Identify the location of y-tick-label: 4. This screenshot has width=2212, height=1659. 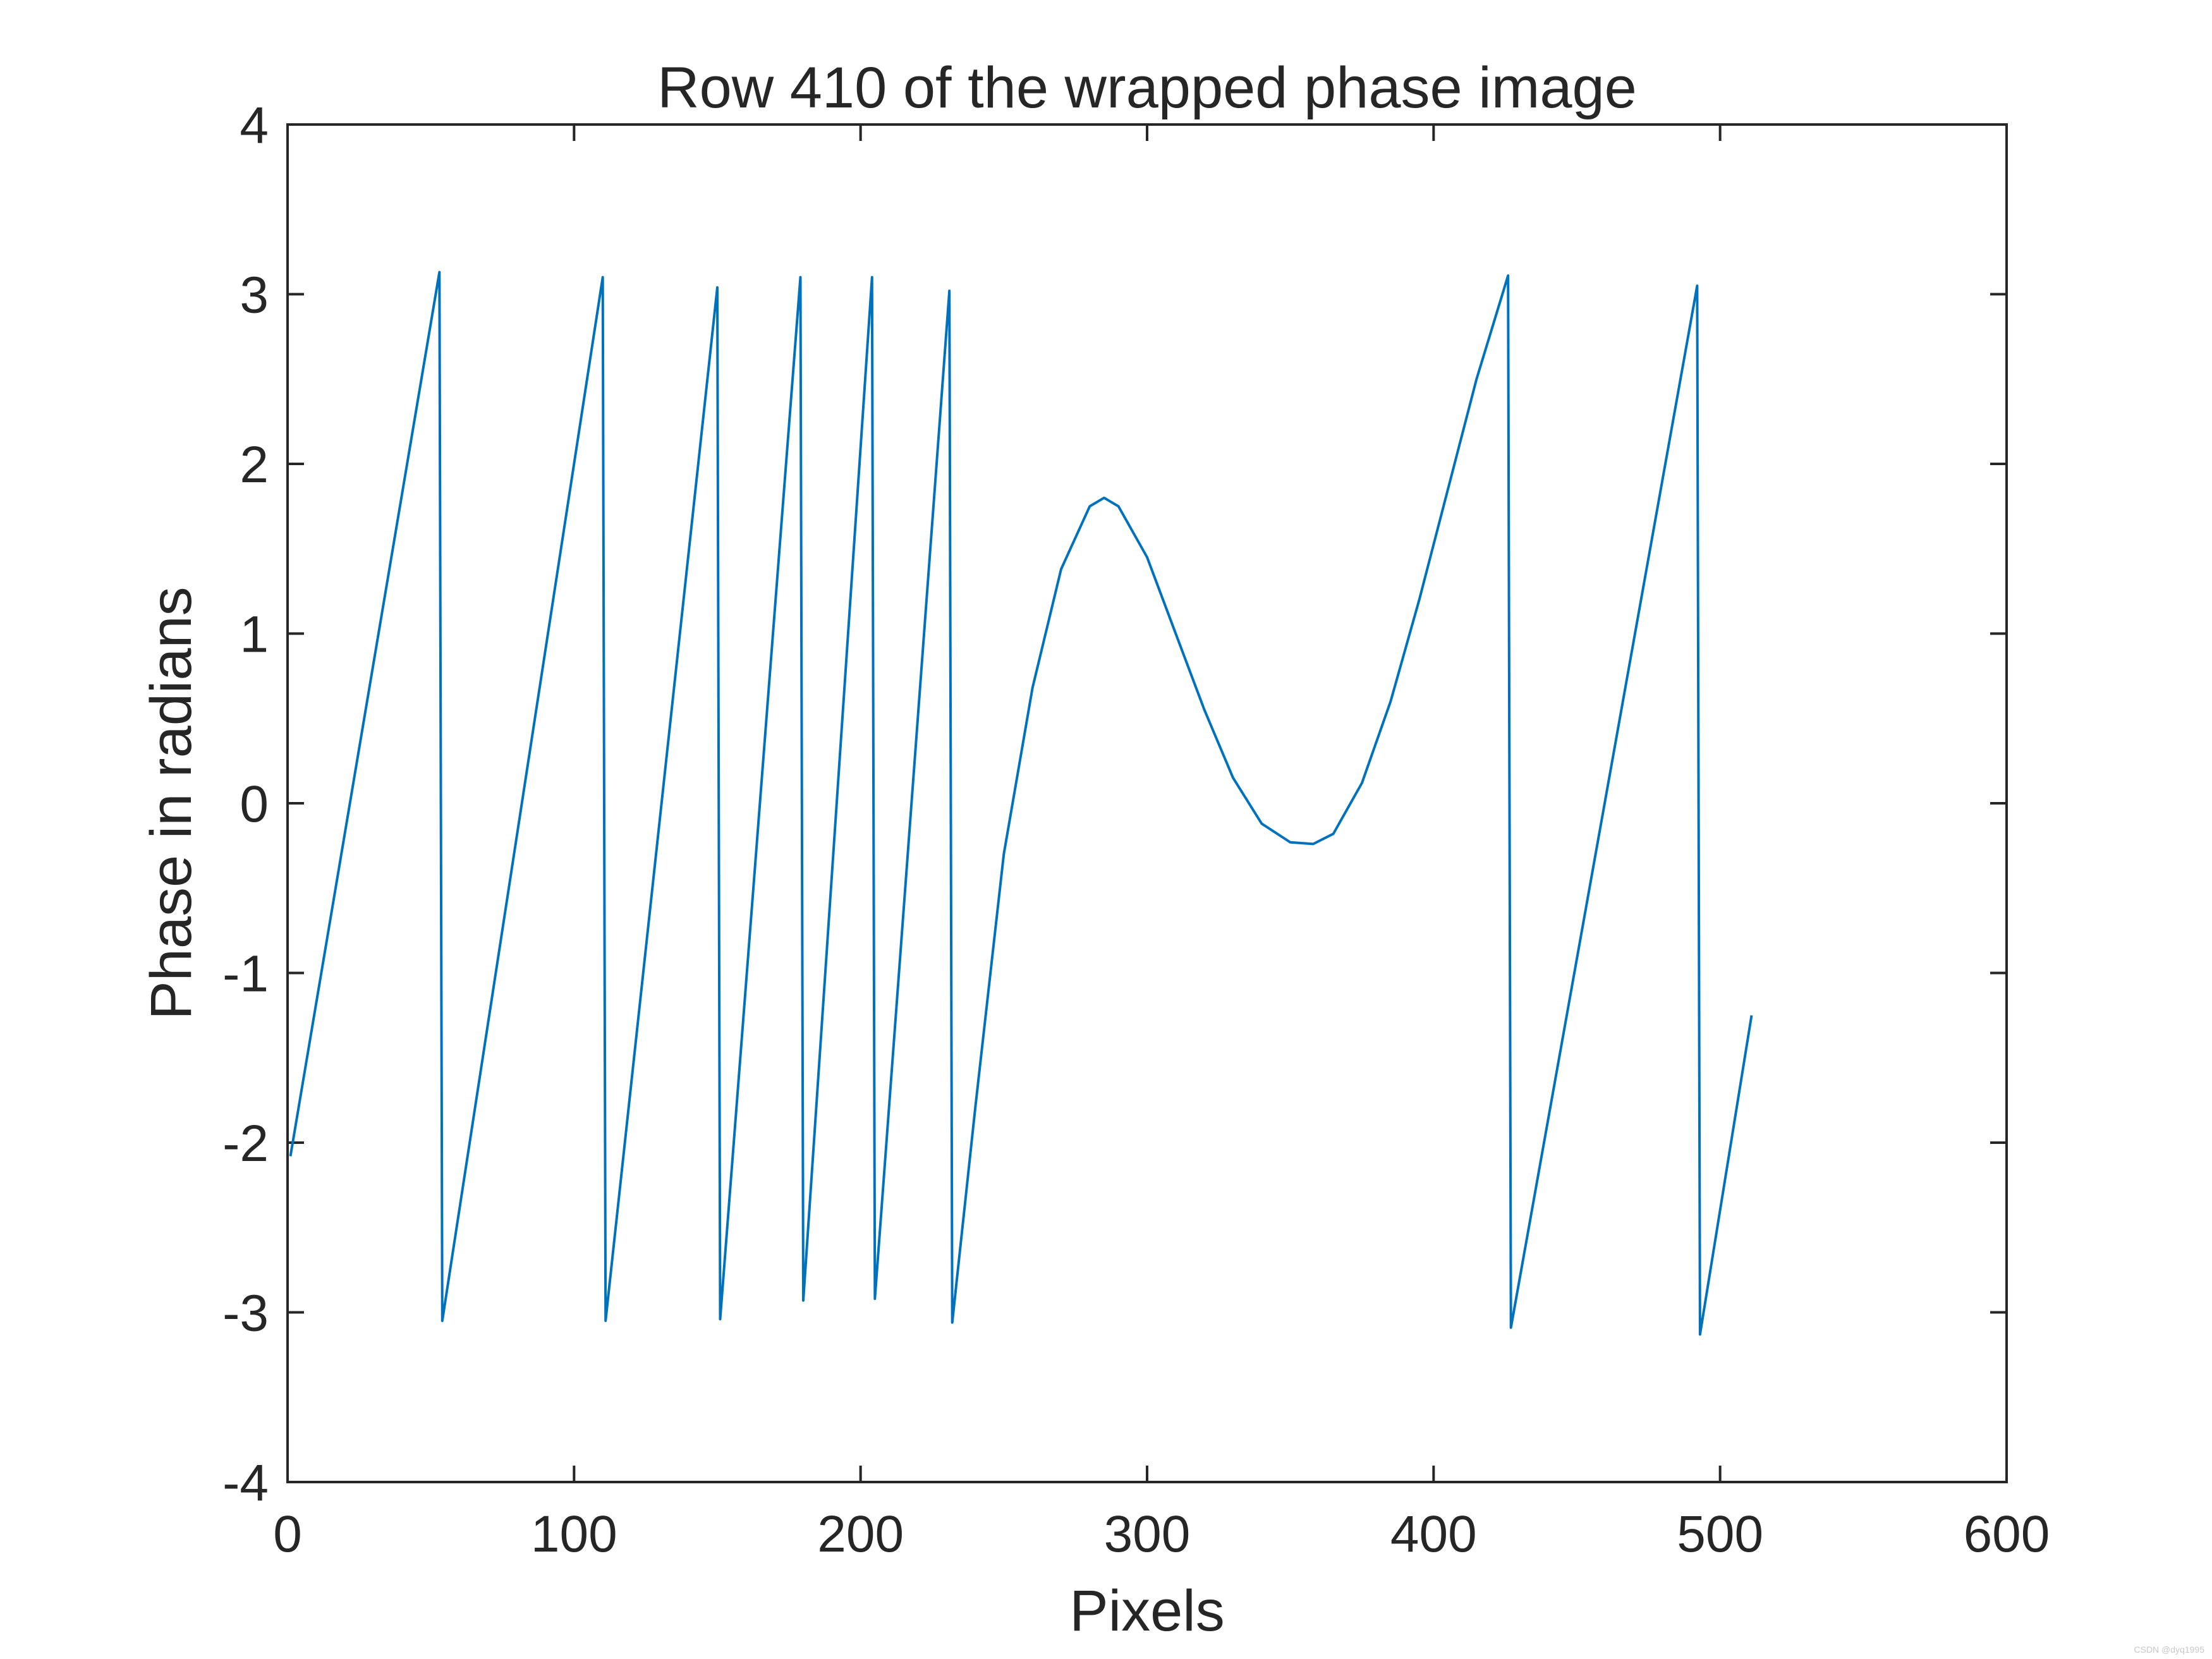
(254, 125).